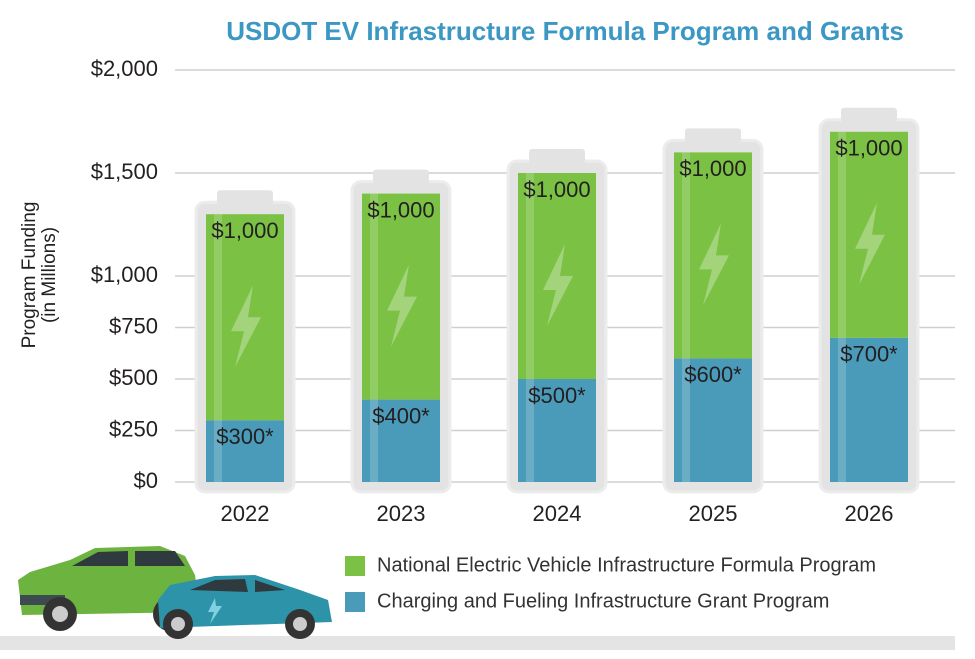 The image size is (975, 659). I want to click on x-tick-label: 2024, so click(557, 513).